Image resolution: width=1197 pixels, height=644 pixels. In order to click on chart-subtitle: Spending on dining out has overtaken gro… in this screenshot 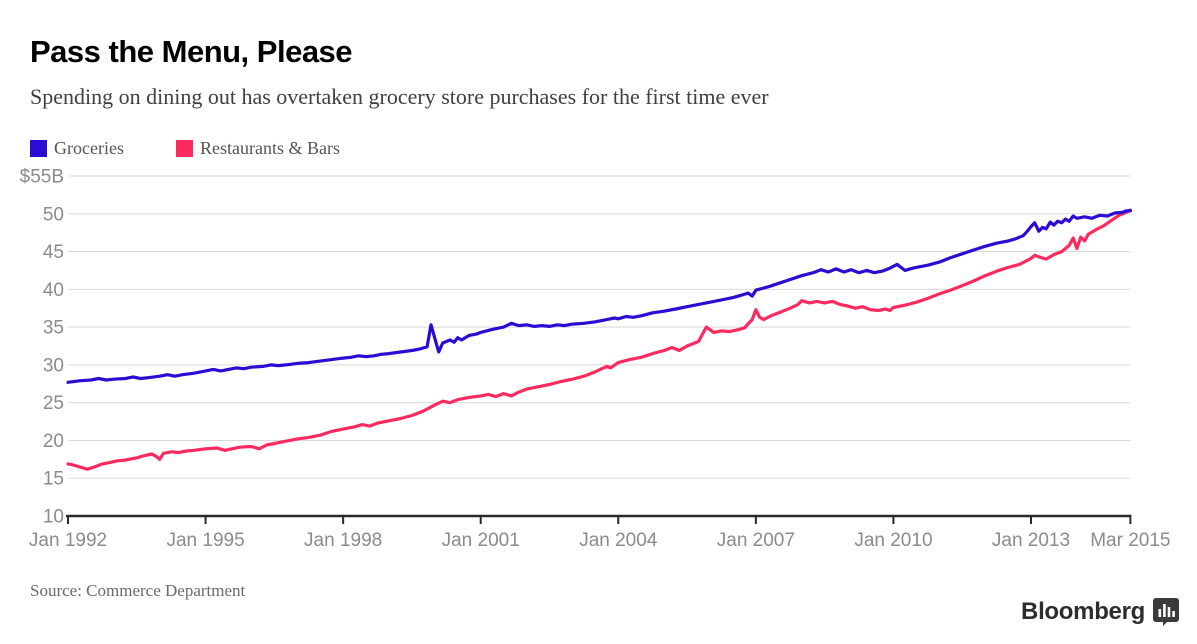, I will do `click(399, 96)`.